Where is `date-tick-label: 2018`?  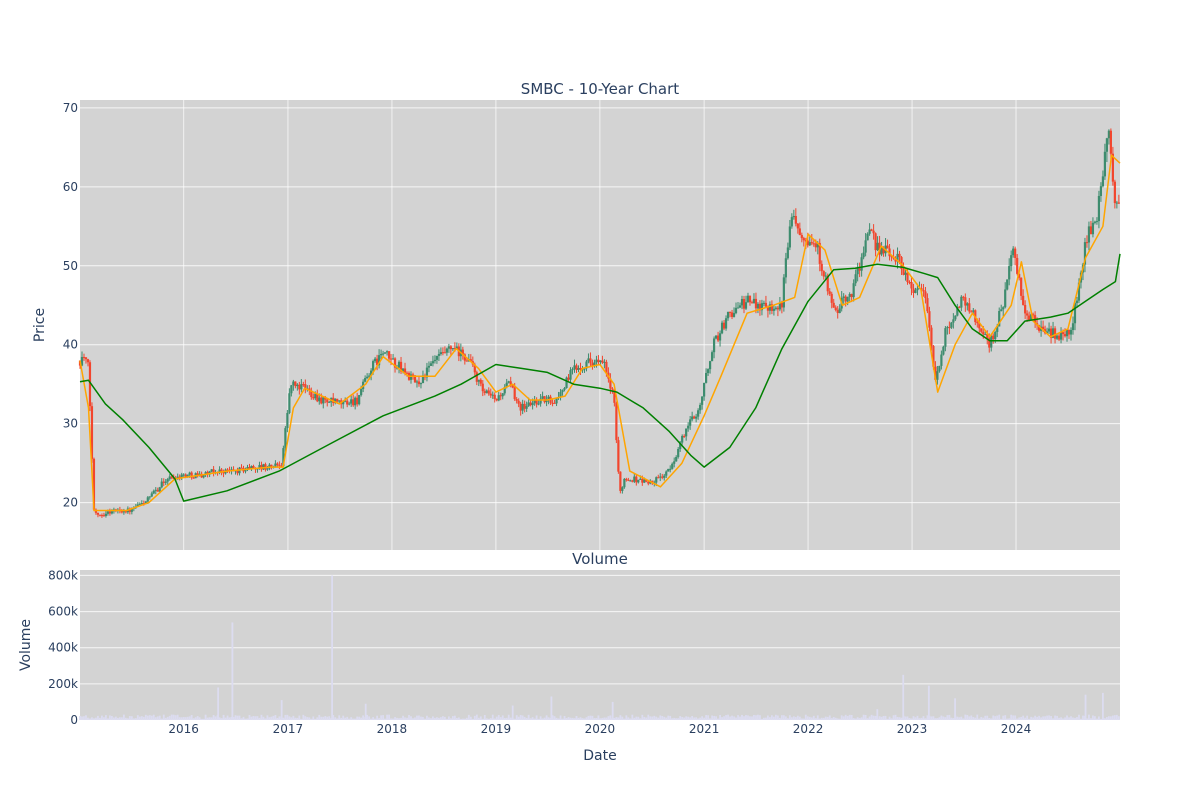 date-tick-label: 2018 is located at coordinates (392, 729).